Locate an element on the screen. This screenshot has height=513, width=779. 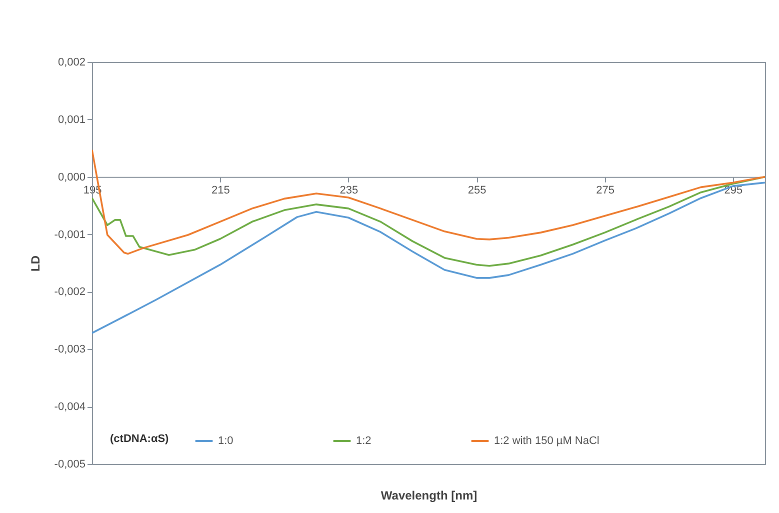
y-tick-label: -0,005 is located at coordinates (70, 464).